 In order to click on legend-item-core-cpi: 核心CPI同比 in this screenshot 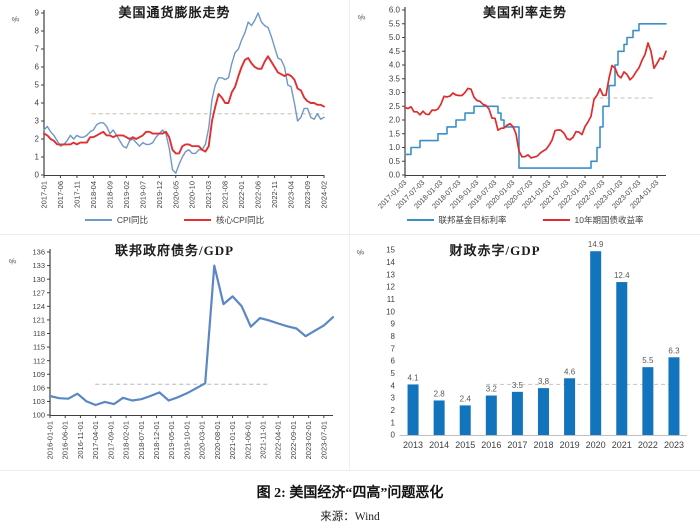, I will do `click(224, 220)`.